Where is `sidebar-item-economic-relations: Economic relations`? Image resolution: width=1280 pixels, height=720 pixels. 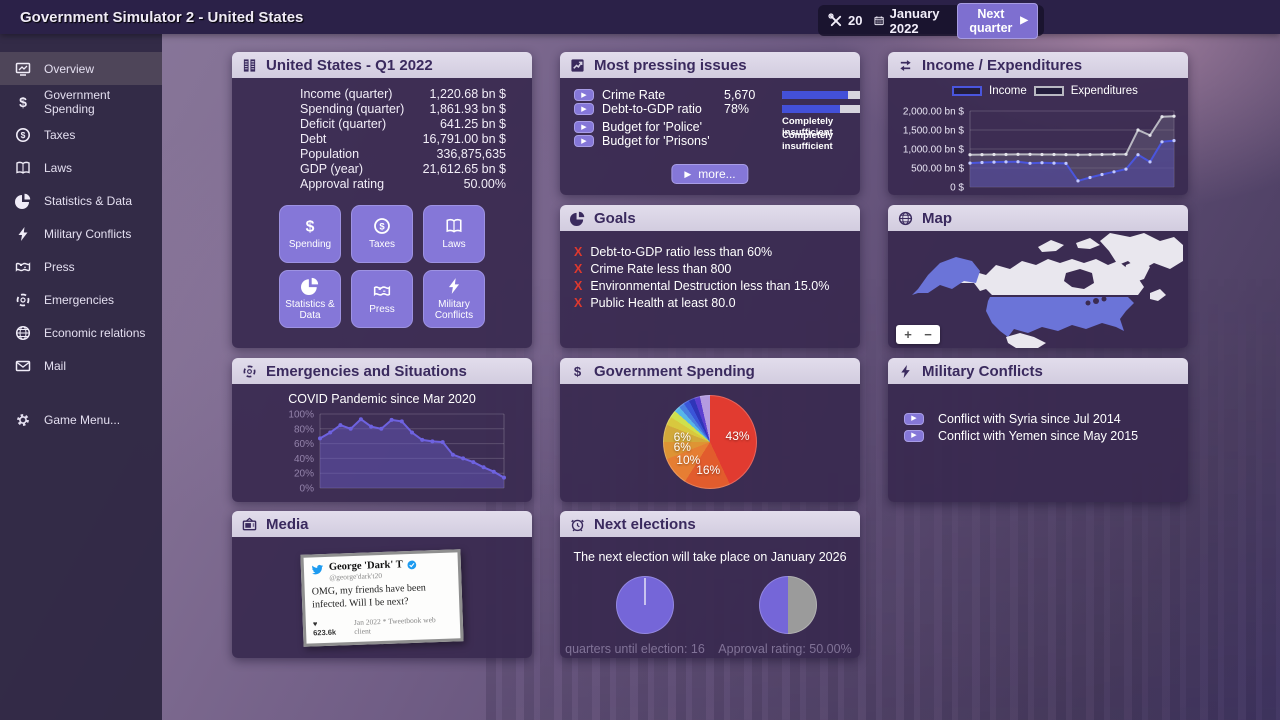 sidebar-item-economic-relations: Economic relations is located at coordinates (81, 332).